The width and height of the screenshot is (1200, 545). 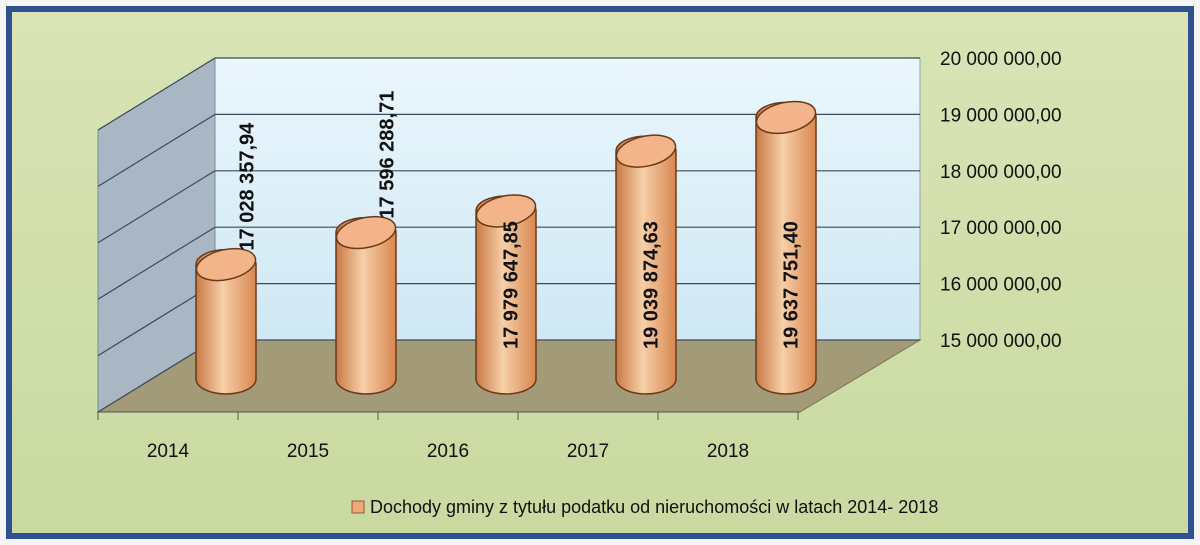 I want to click on y-tick-label: 15 000 000,00, so click(x=1001, y=341).